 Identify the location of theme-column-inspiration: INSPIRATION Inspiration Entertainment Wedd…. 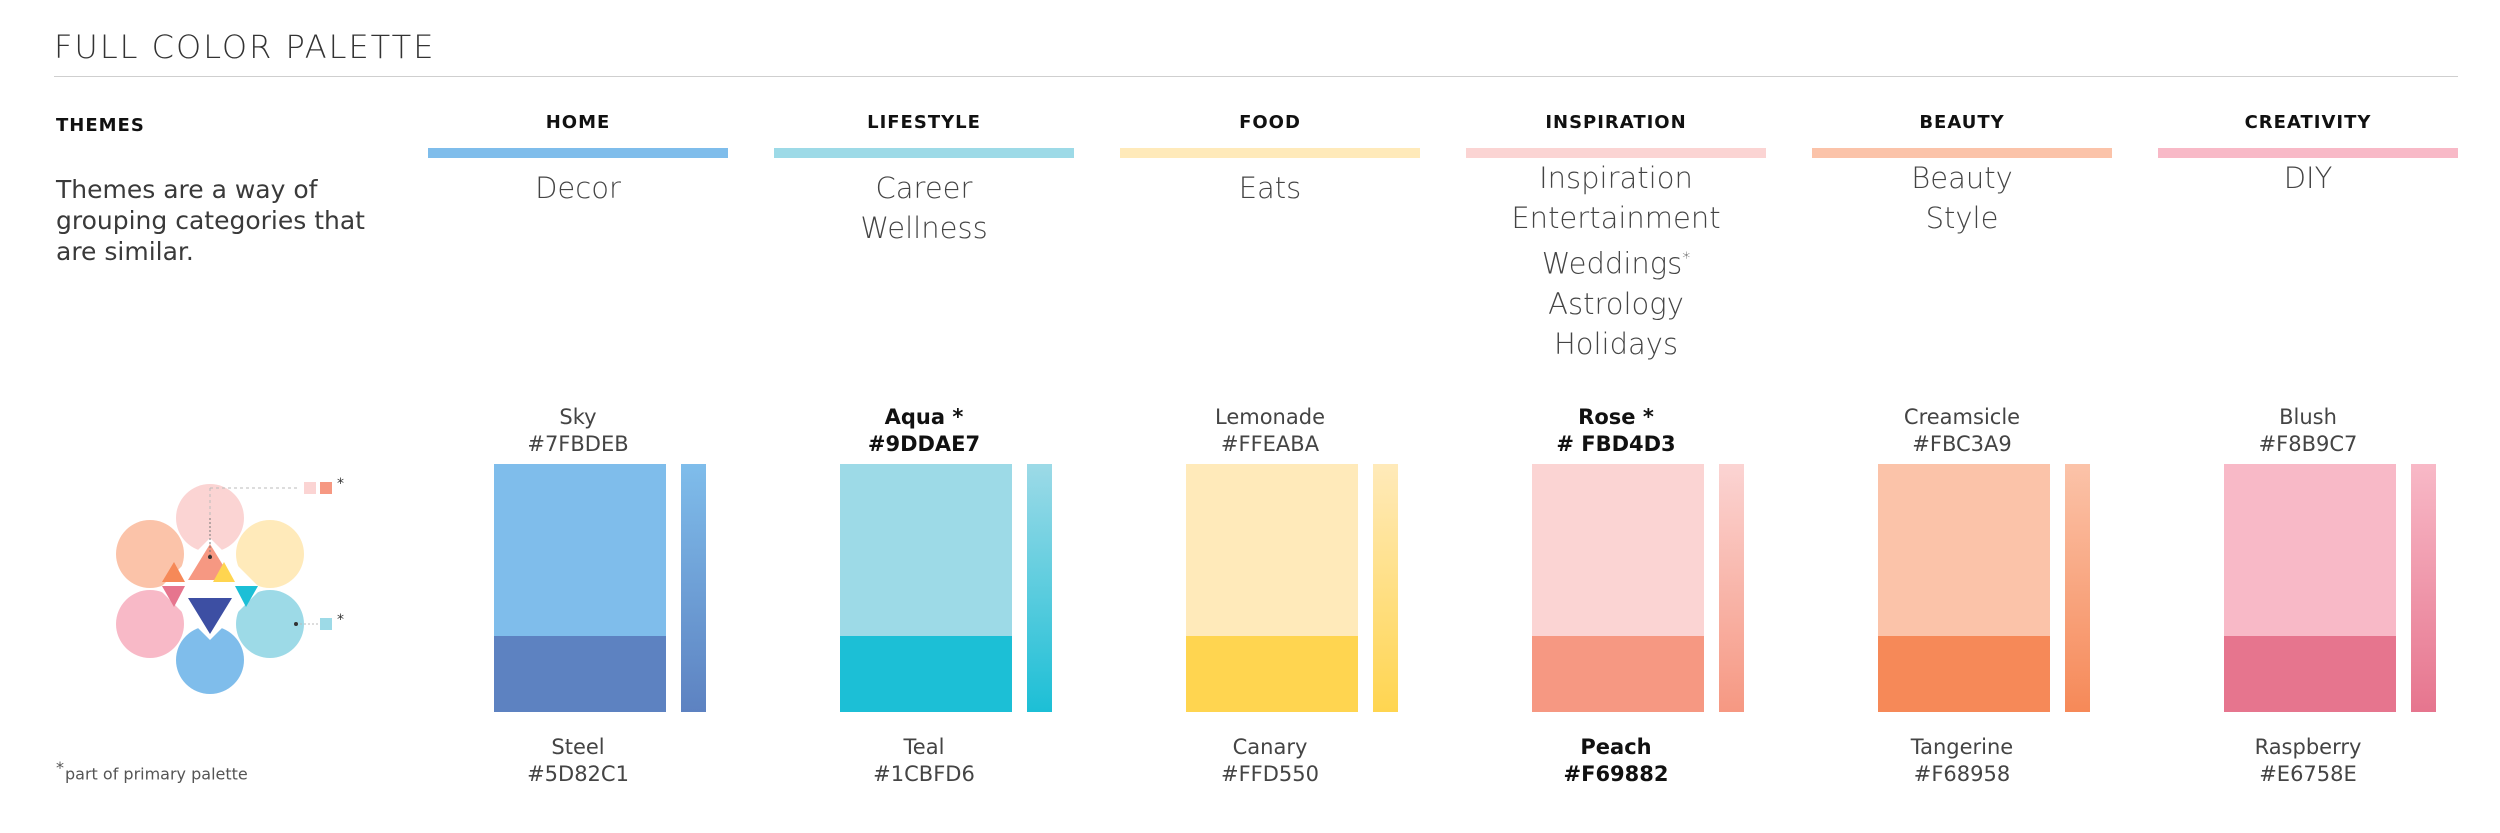
(1616, 416).